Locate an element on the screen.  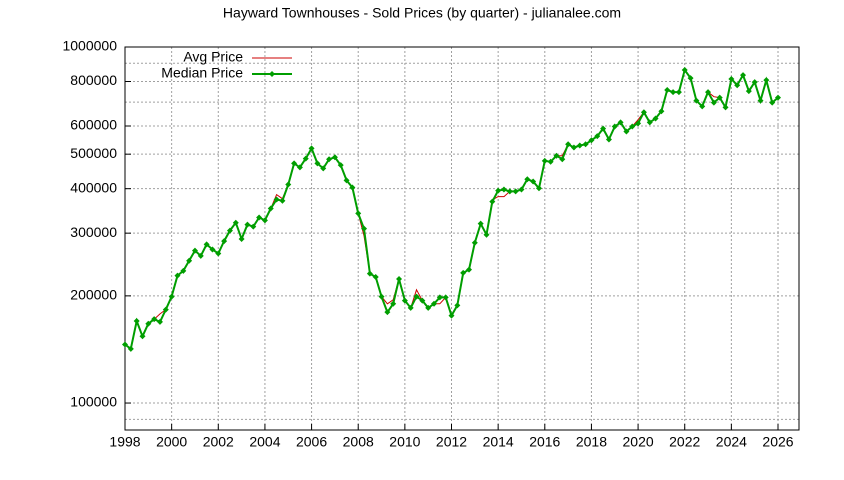
y-tick-label: 400000 is located at coordinates (93, 187).